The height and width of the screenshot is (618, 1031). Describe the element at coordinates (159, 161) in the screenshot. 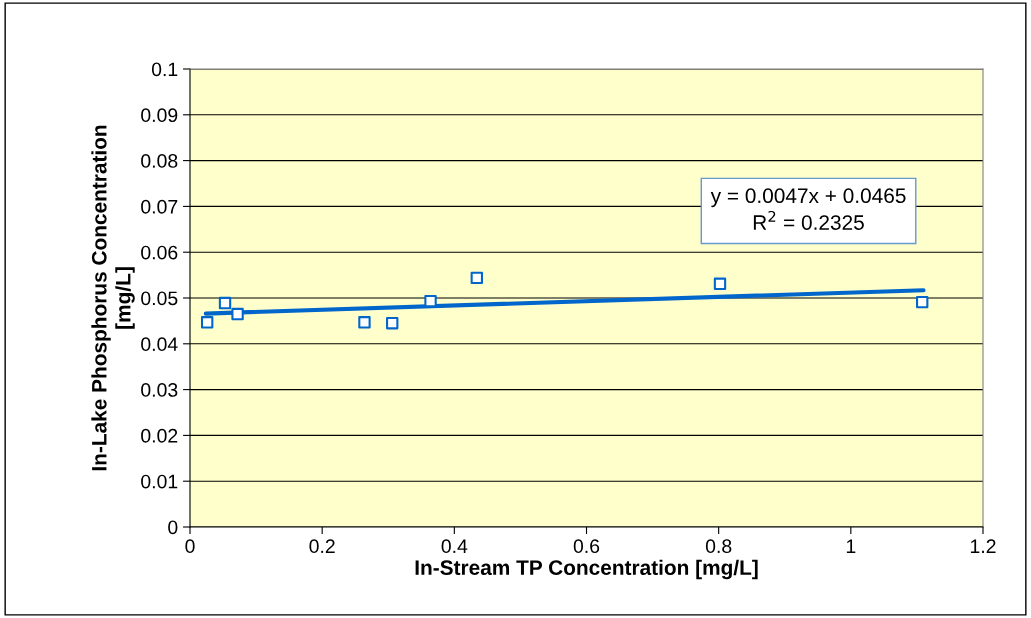

I see `y-tick-label: 0.08` at that location.